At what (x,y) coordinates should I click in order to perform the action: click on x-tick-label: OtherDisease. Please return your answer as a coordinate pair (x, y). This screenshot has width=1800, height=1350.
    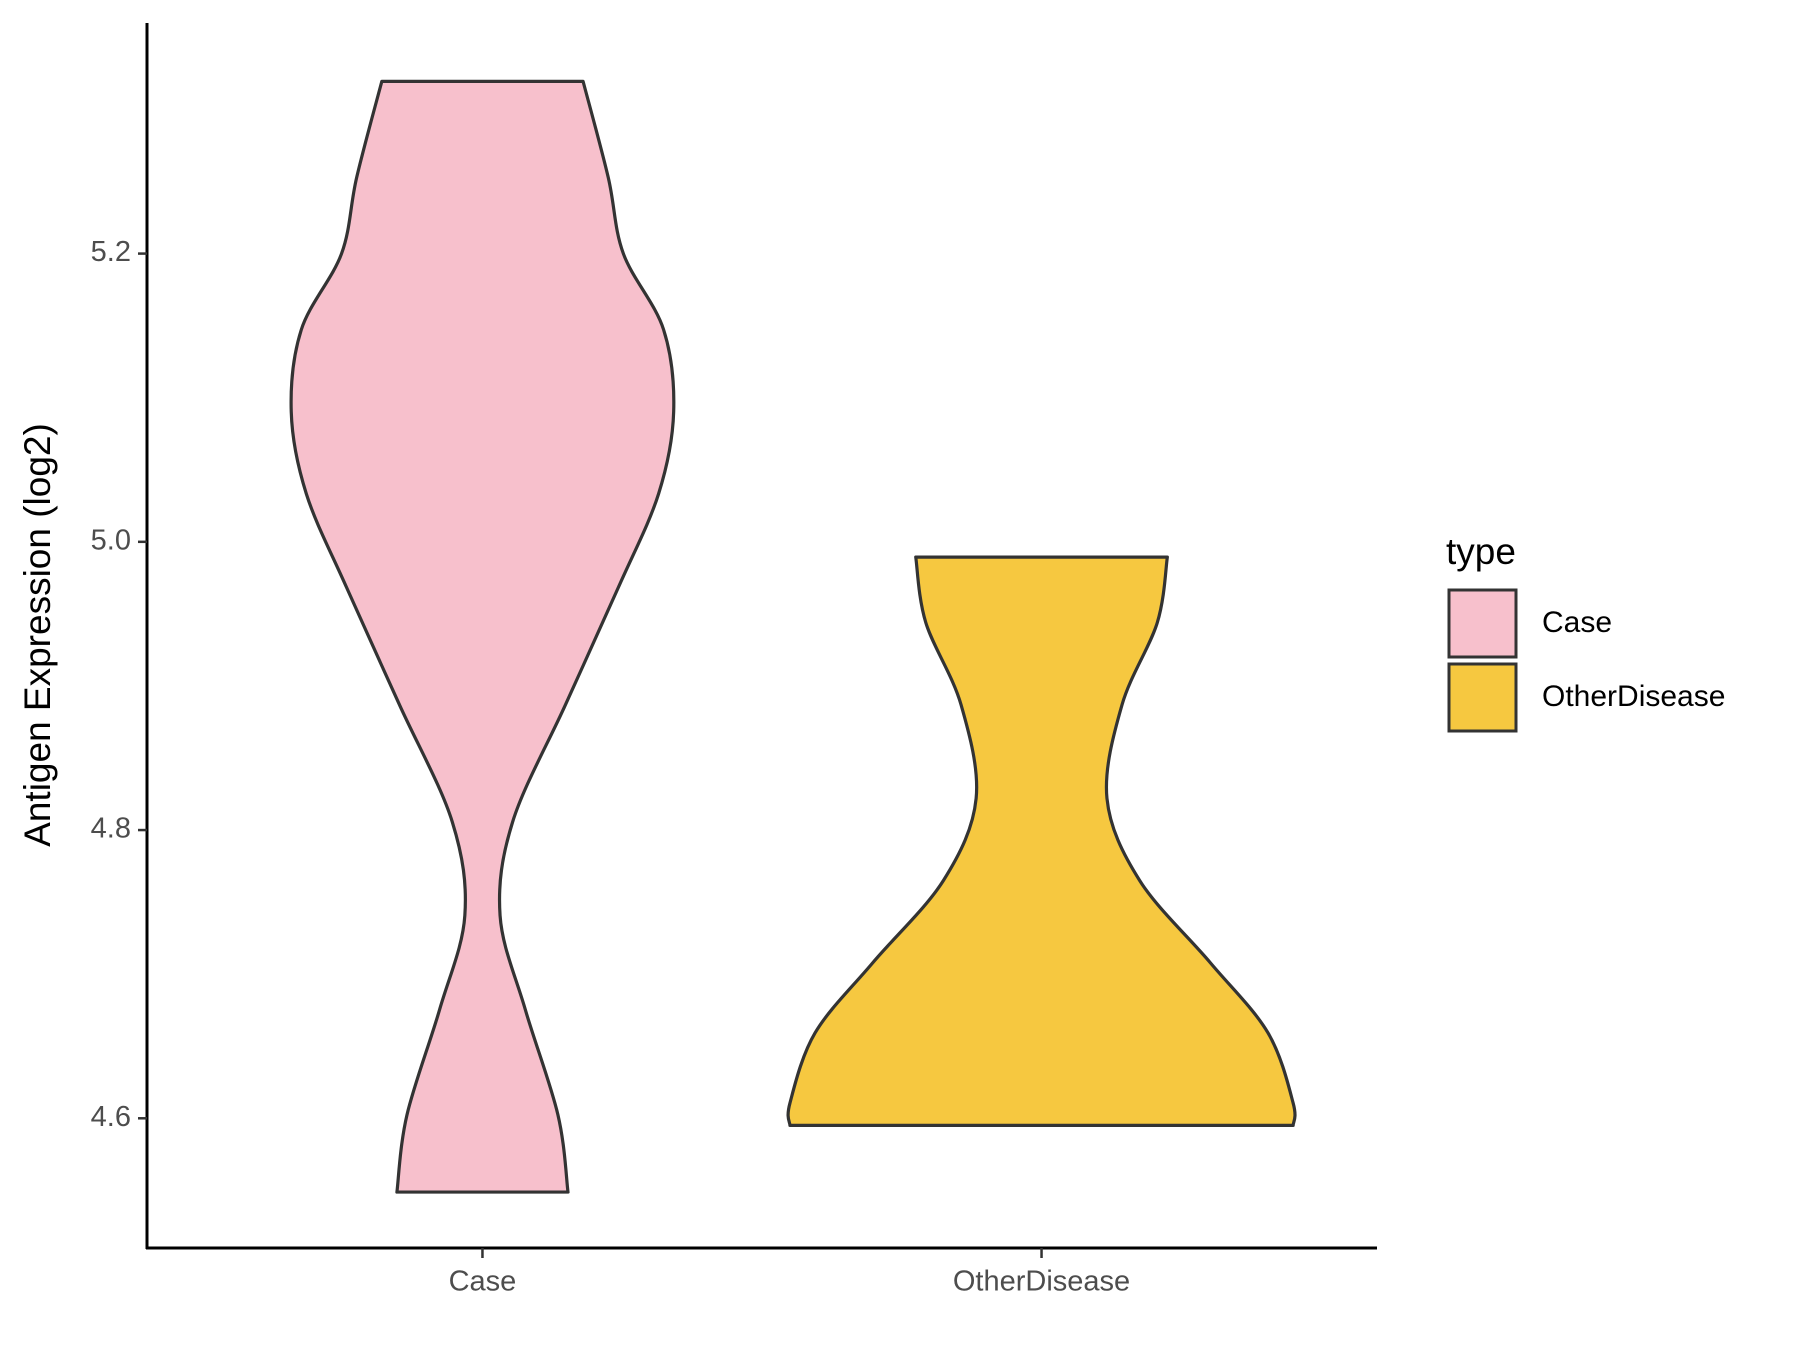
    Looking at the image, I should click on (1041, 1282).